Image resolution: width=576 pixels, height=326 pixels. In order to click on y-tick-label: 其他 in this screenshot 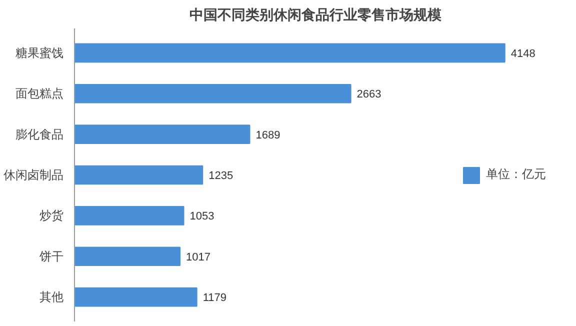, I will do `click(52, 297)`.